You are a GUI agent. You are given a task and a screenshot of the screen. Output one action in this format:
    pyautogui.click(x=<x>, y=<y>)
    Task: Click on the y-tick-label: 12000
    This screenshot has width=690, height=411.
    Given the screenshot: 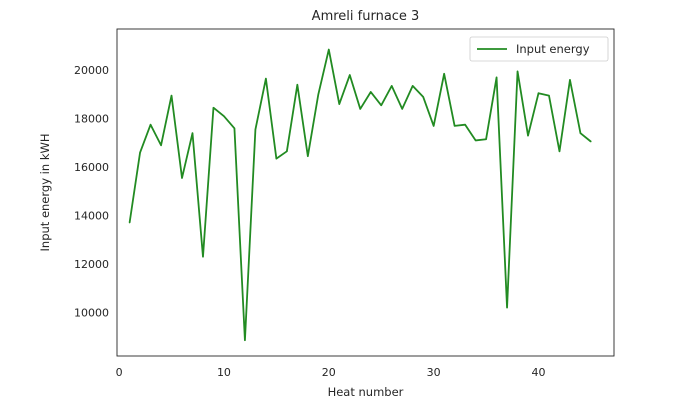 What is the action you would take?
    pyautogui.click(x=91, y=264)
    